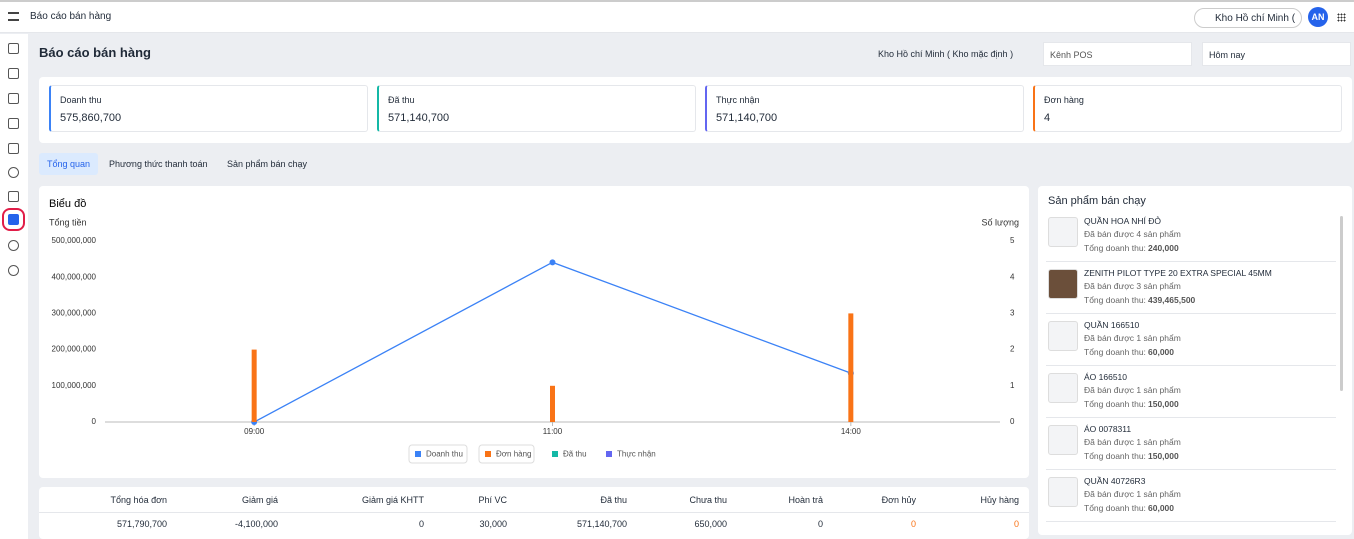 This screenshot has width=1354, height=539. I want to click on product-name: ZENITH PILOT TYPE 20 EXTRA SPECIAL 45MM, so click(1178, 273).